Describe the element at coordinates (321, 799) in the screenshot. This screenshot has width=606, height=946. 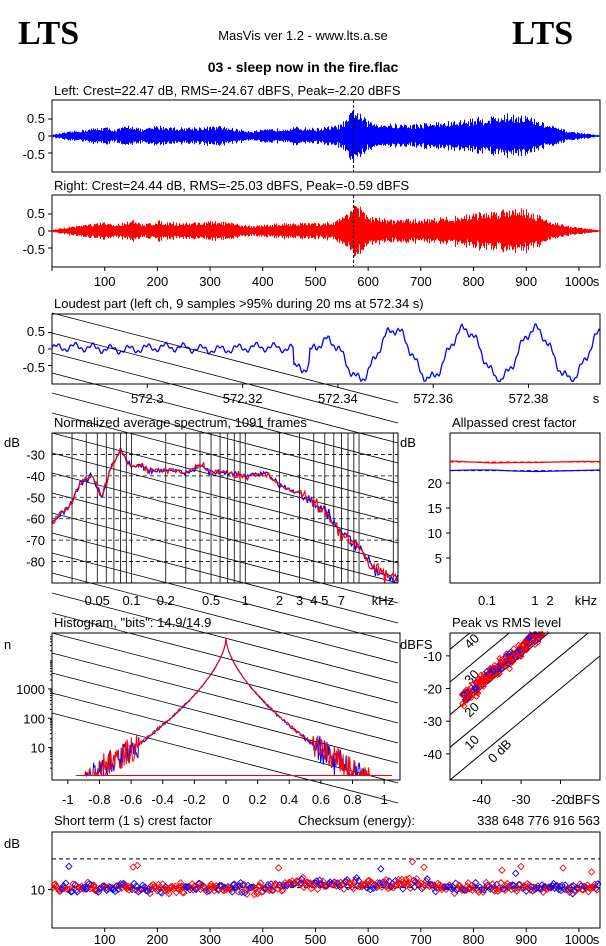
I see `xtick-label: 0.6` at that location.